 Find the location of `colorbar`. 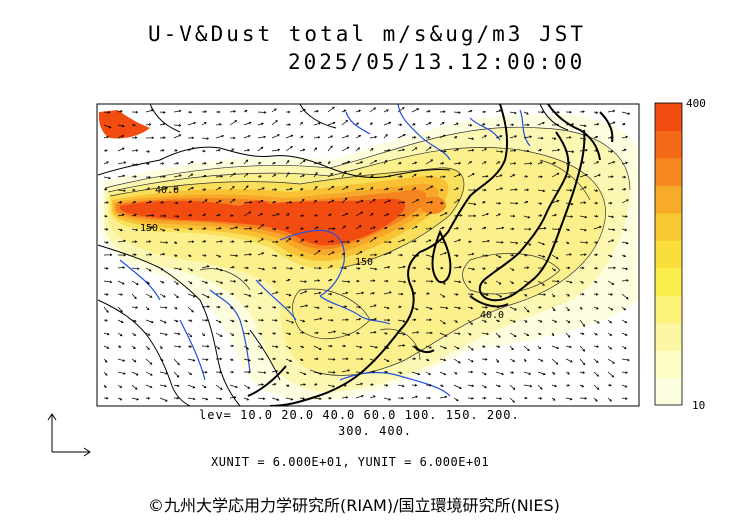

colorbar is located at coordinates (668, 254).